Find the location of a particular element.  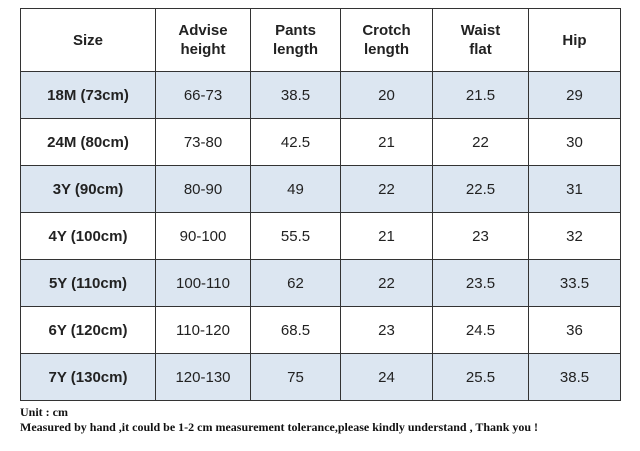

value-cell: 31 is located at coordinates (574, 189).